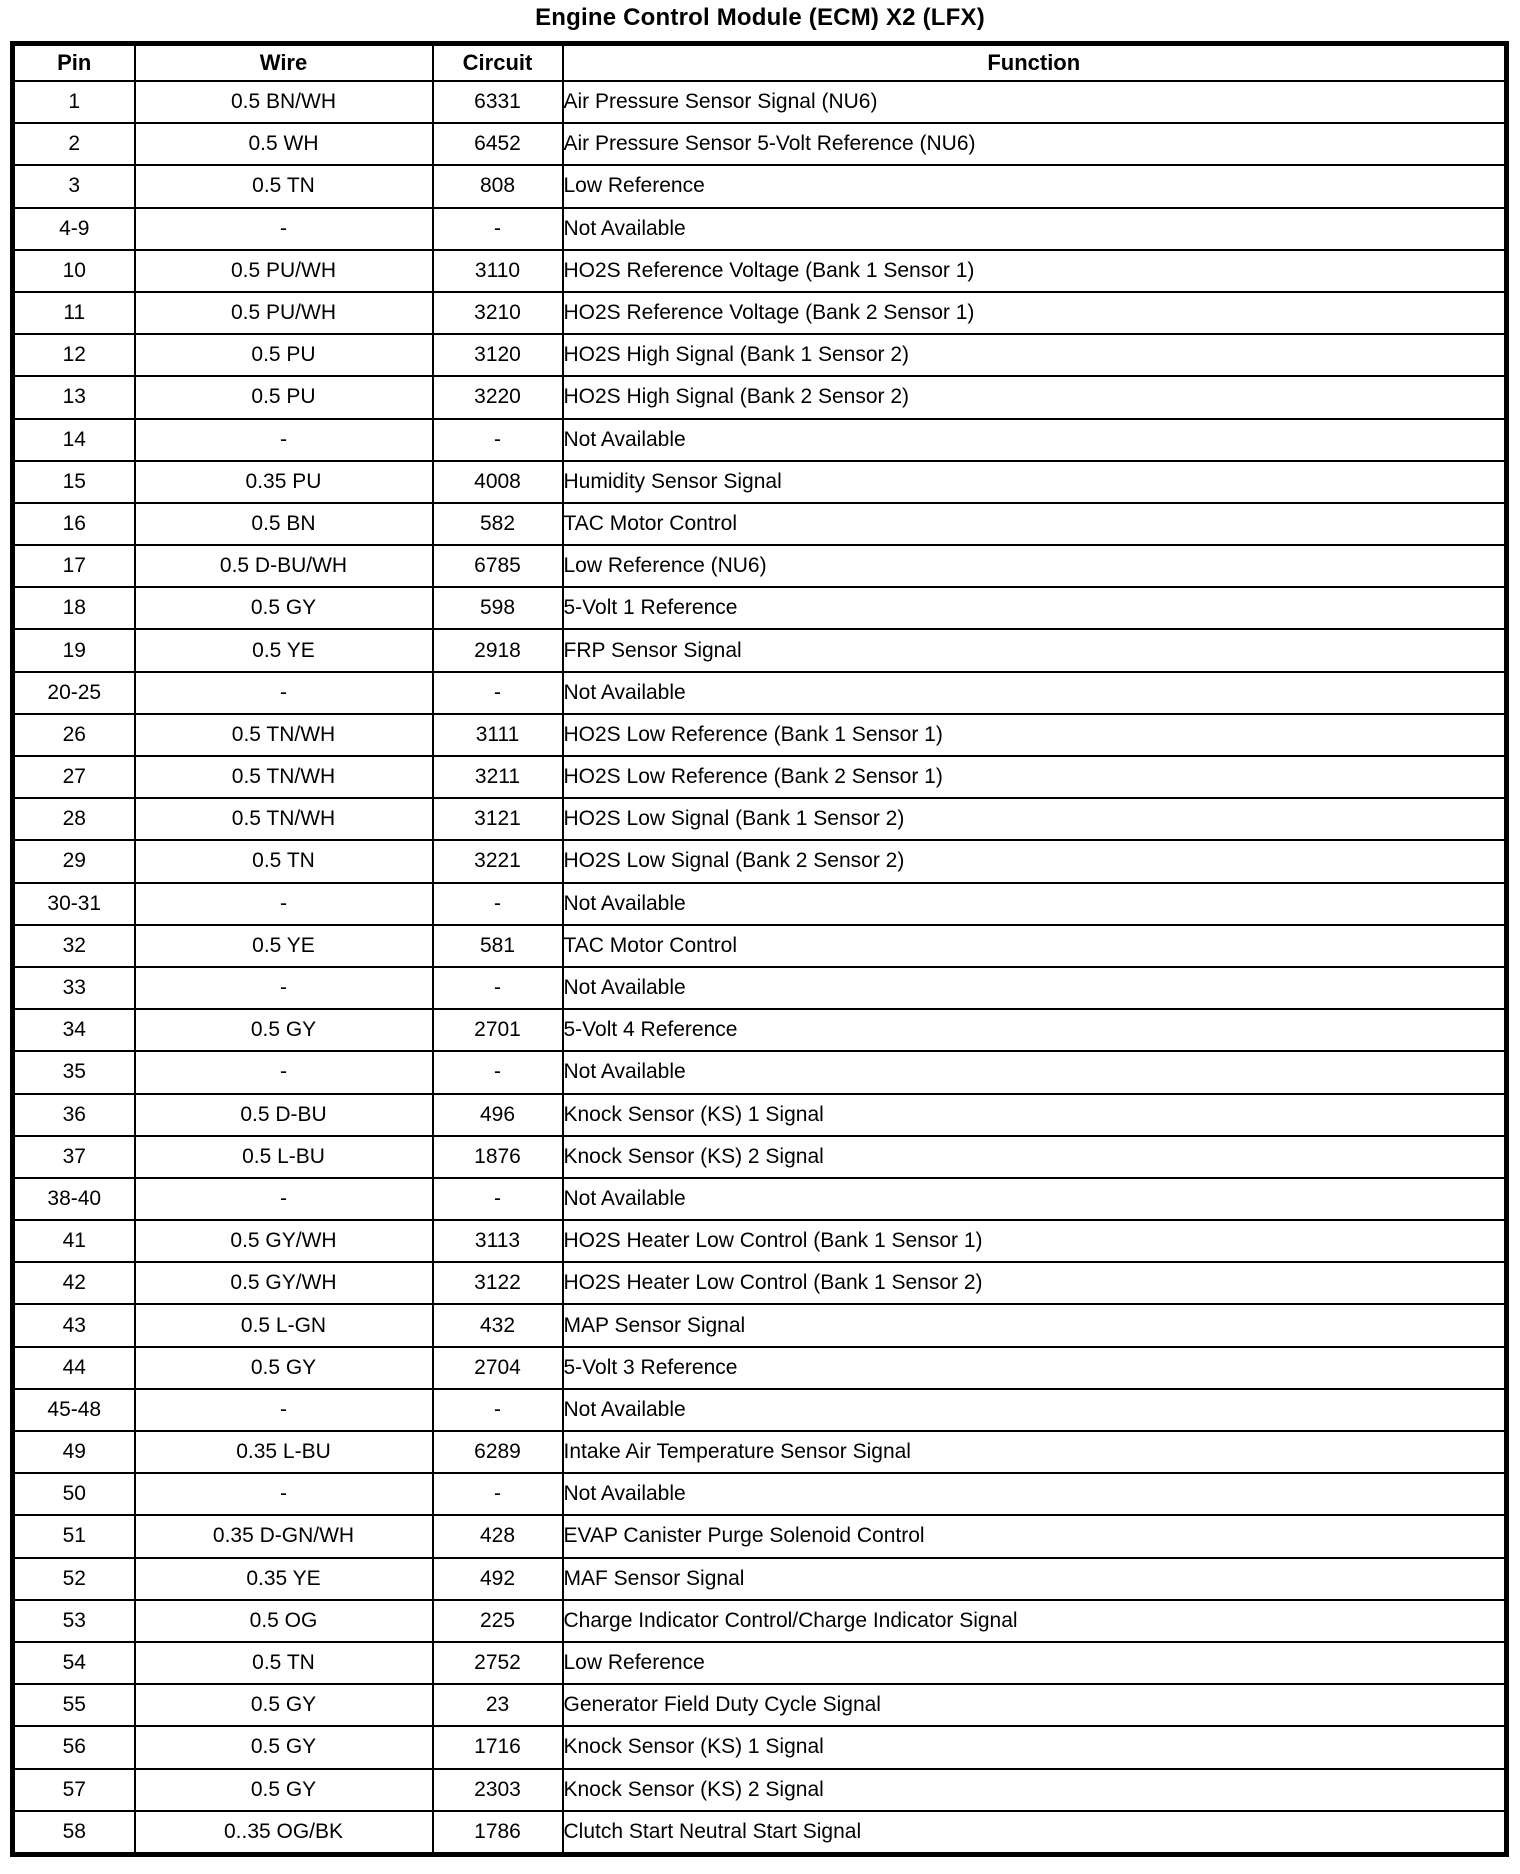  Describe the element at coordinates (497, 1578) in the screenshot. I see `cell-circuit: 492` at that location.